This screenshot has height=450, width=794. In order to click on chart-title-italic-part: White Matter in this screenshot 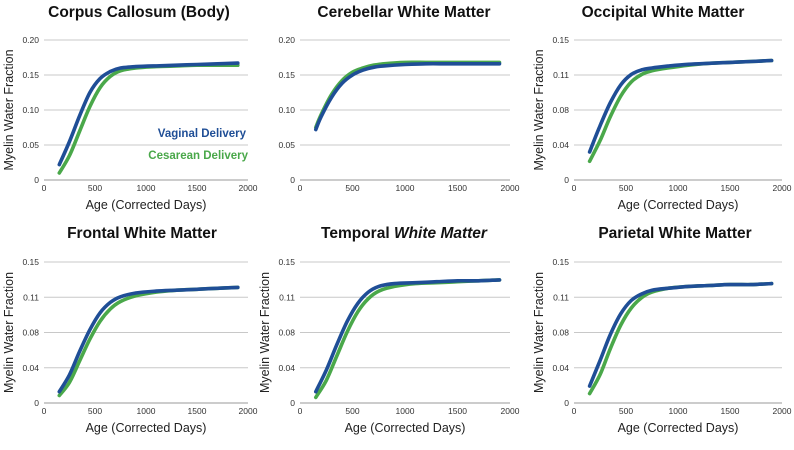, I will do `click(441, 233)`.